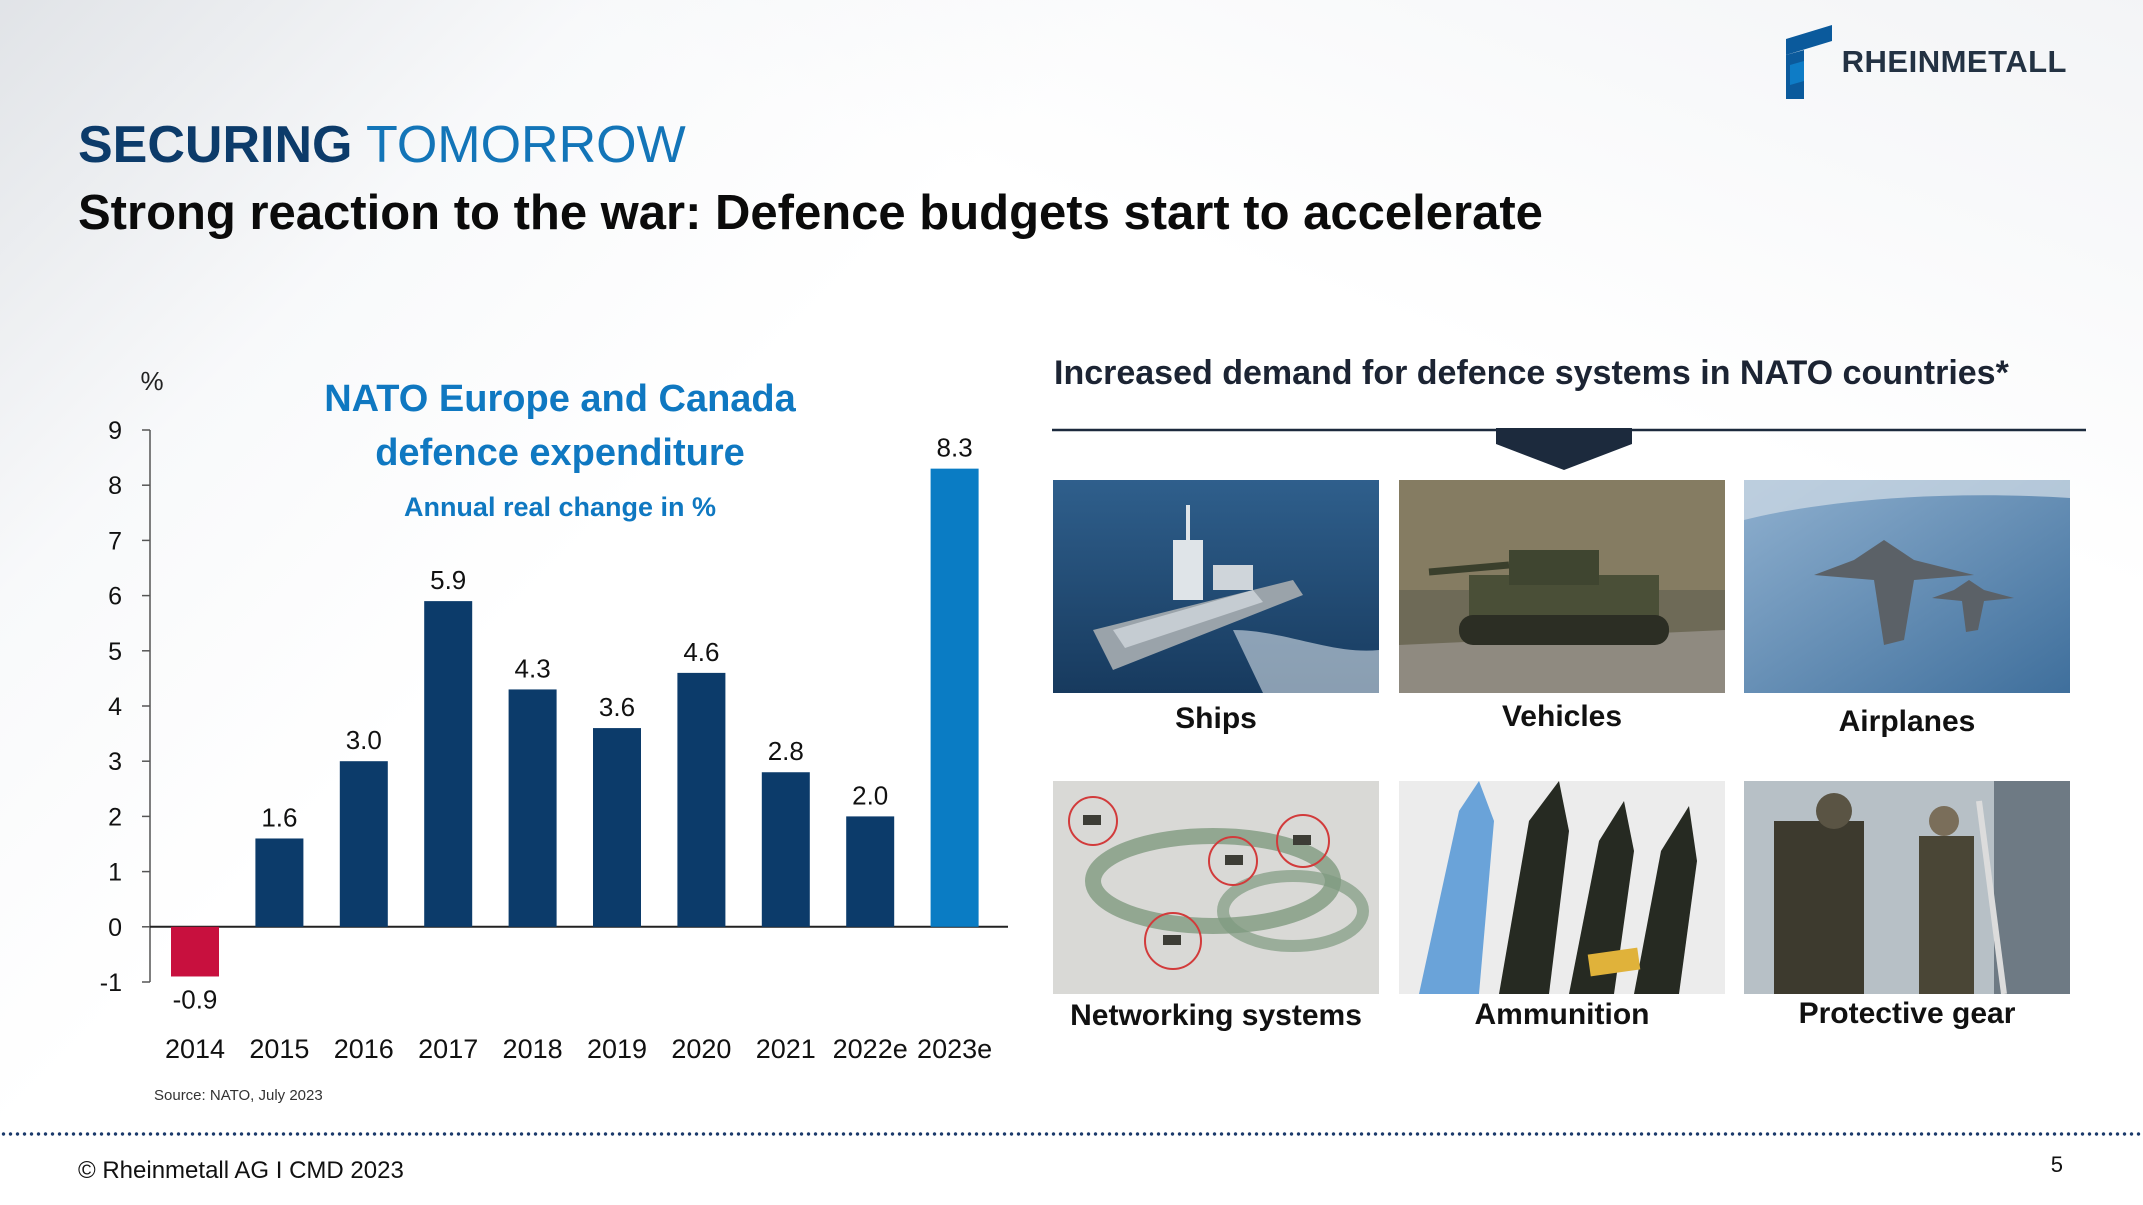  I want to click on tile-label-airplanes: Airplanes, so click(1907, 721).